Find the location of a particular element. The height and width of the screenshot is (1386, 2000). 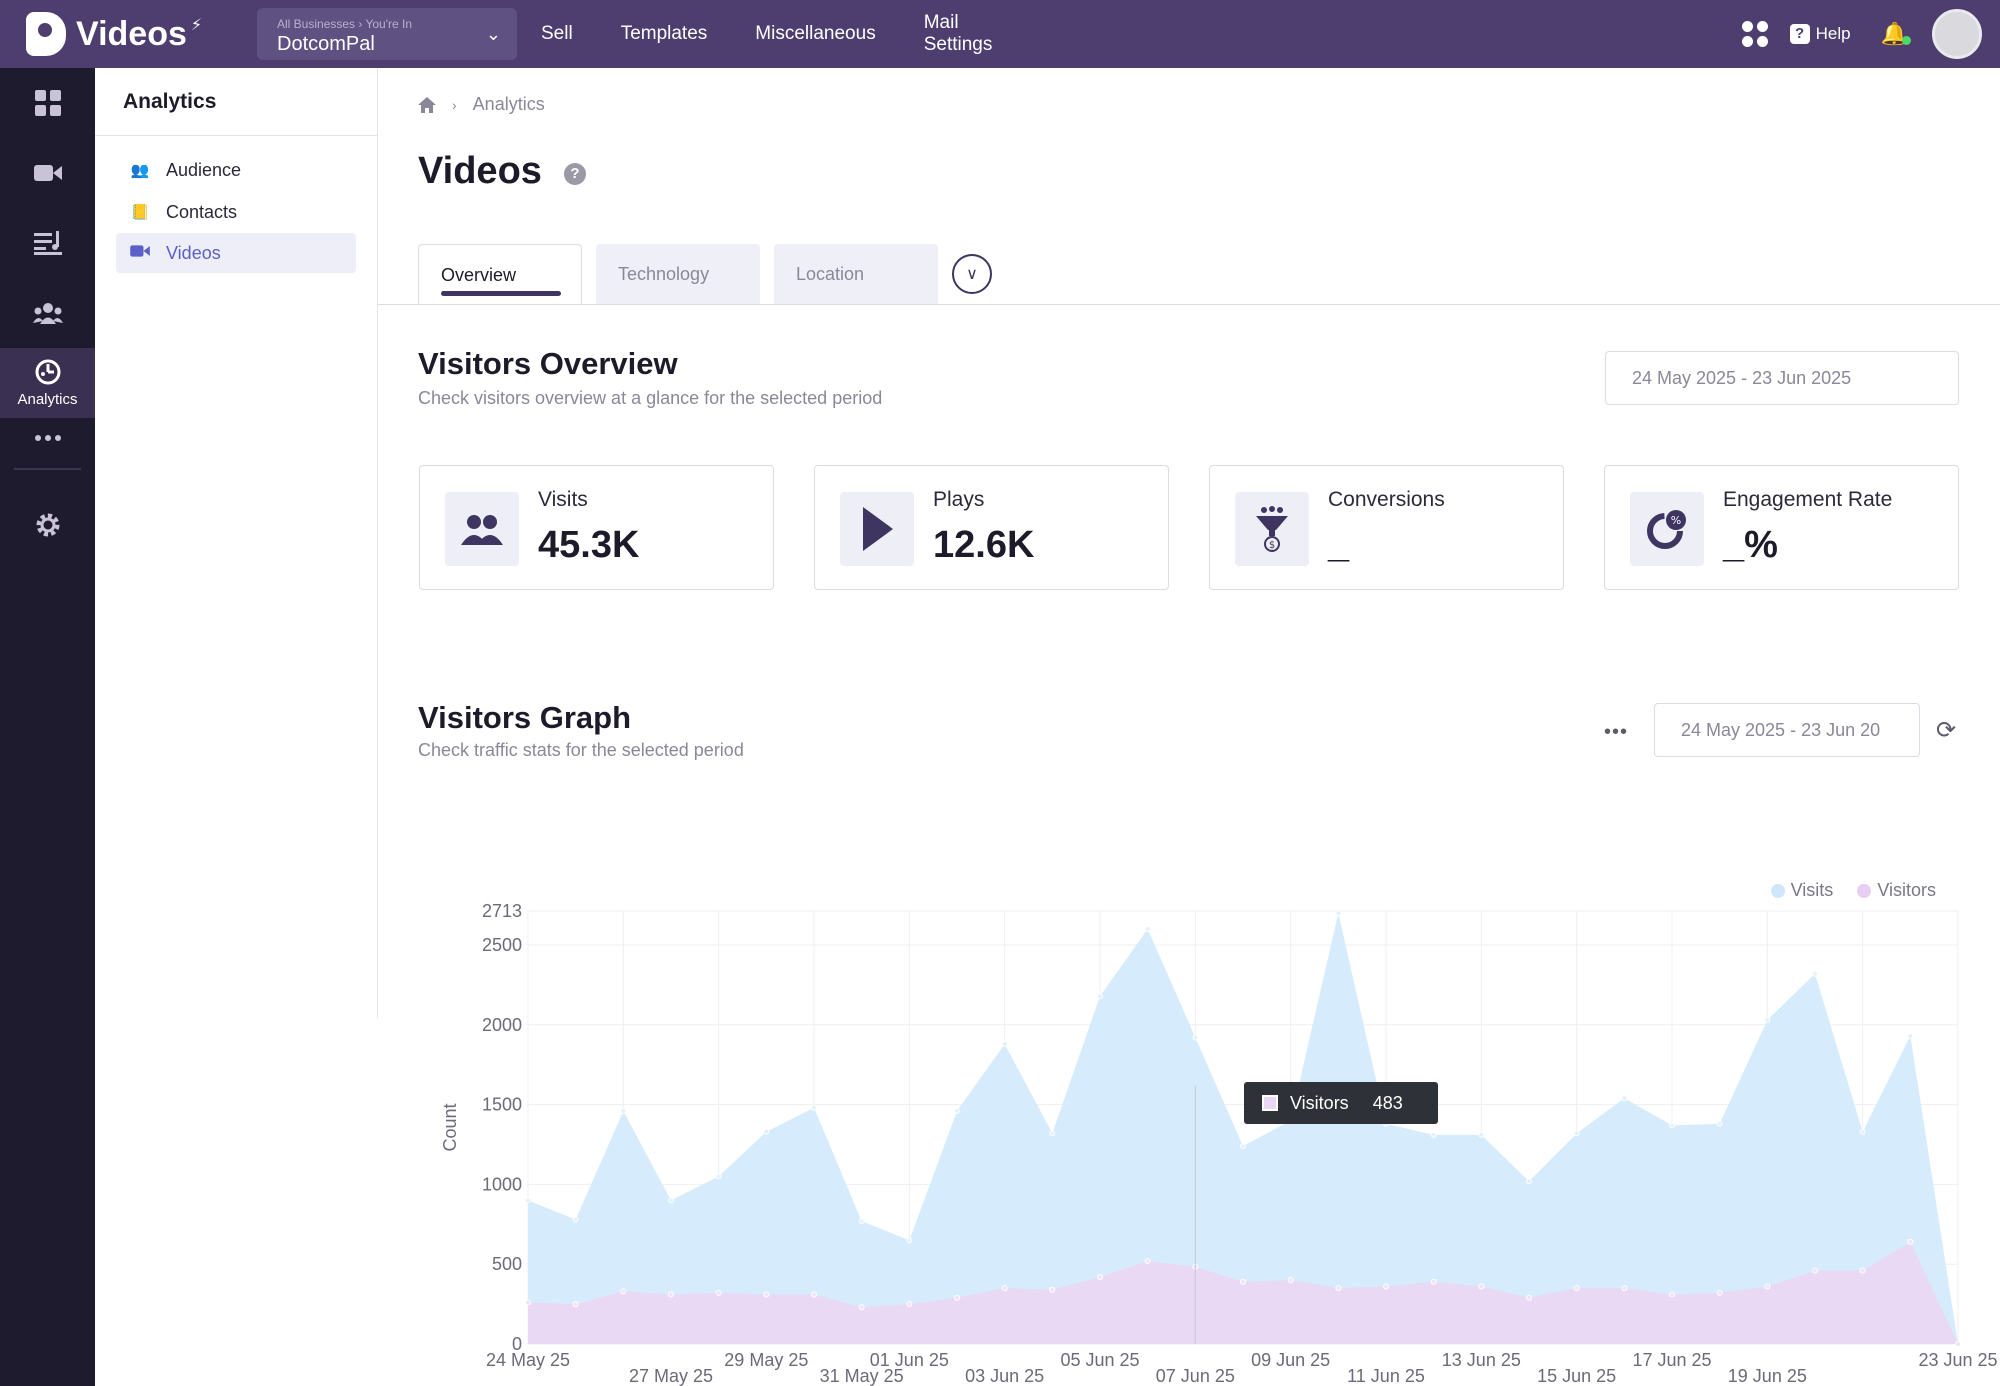

rail-audience is located at coordinates (47, 313).